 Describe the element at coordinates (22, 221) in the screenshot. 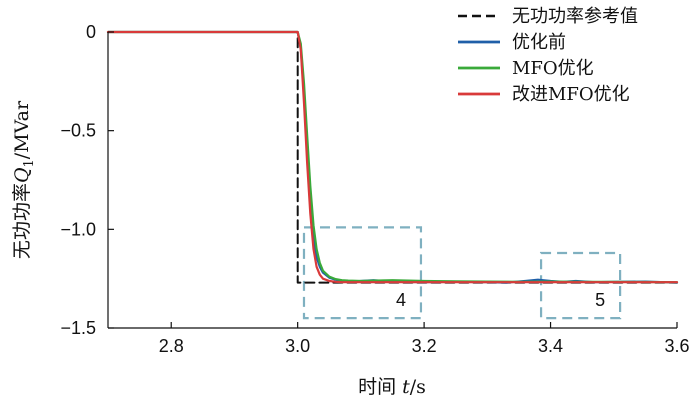

I see `y-axis-title-prefix: 无功功率` at that location.